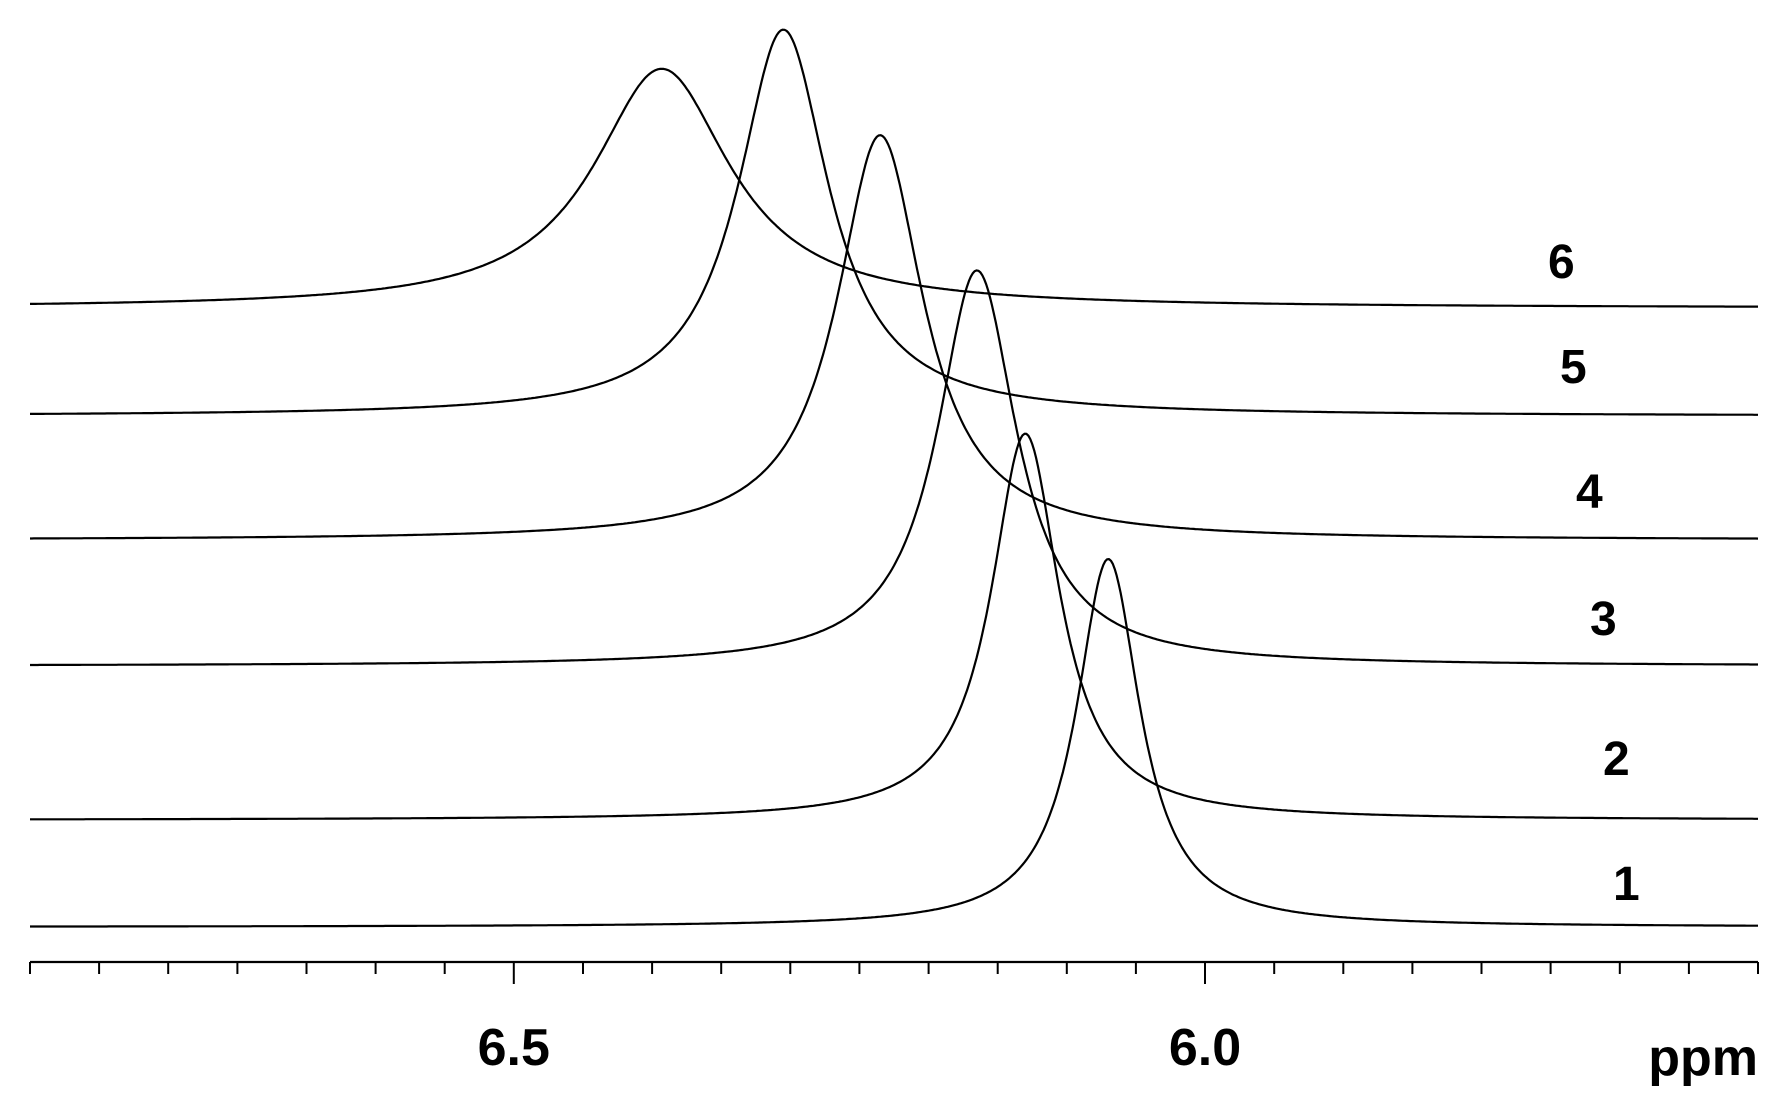 This screenshot has height=1098, width=1788. What do you see at coordinates (859, 1048) in the screenshot?
I see `x-axis-tick-labels: 6.5 6.0` at bounding box center [859, 1048].